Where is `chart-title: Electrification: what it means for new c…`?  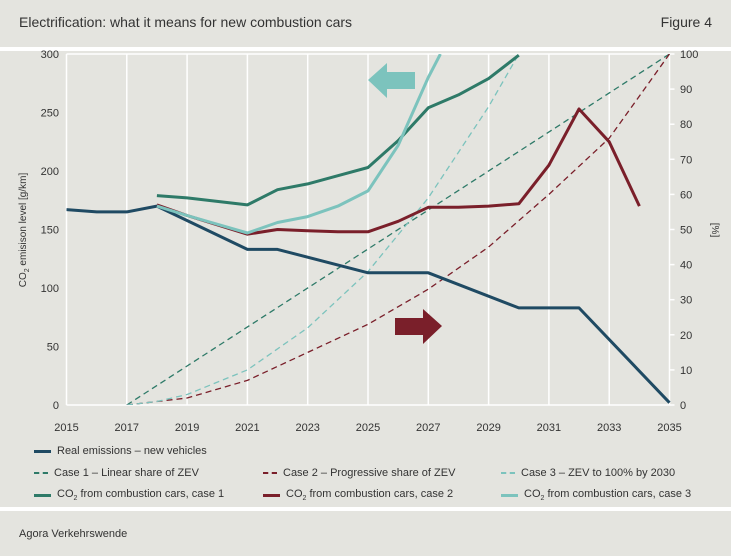 chart-title: Electrification: what it means for new c… is located at coordinates (186, 22).